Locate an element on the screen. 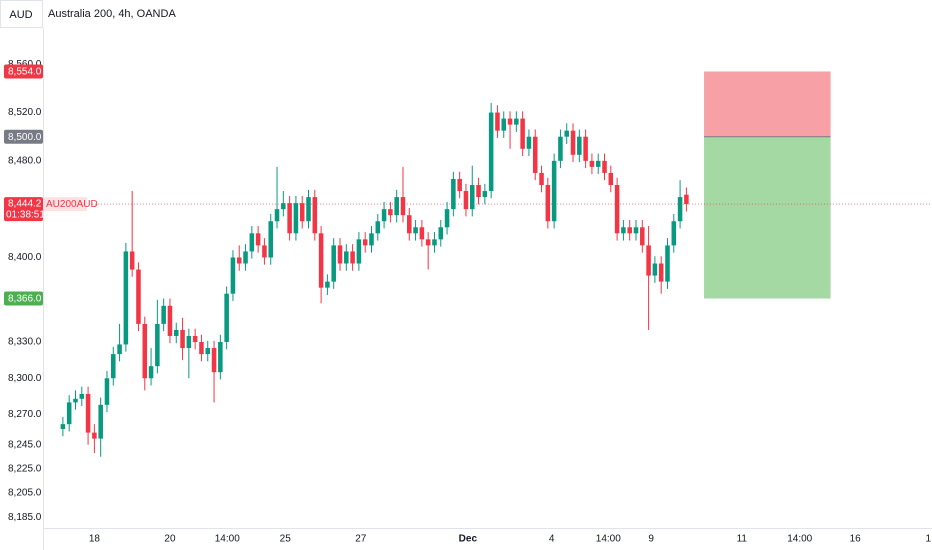  x-tick-label: 20 is located at coordinates (170, 539).